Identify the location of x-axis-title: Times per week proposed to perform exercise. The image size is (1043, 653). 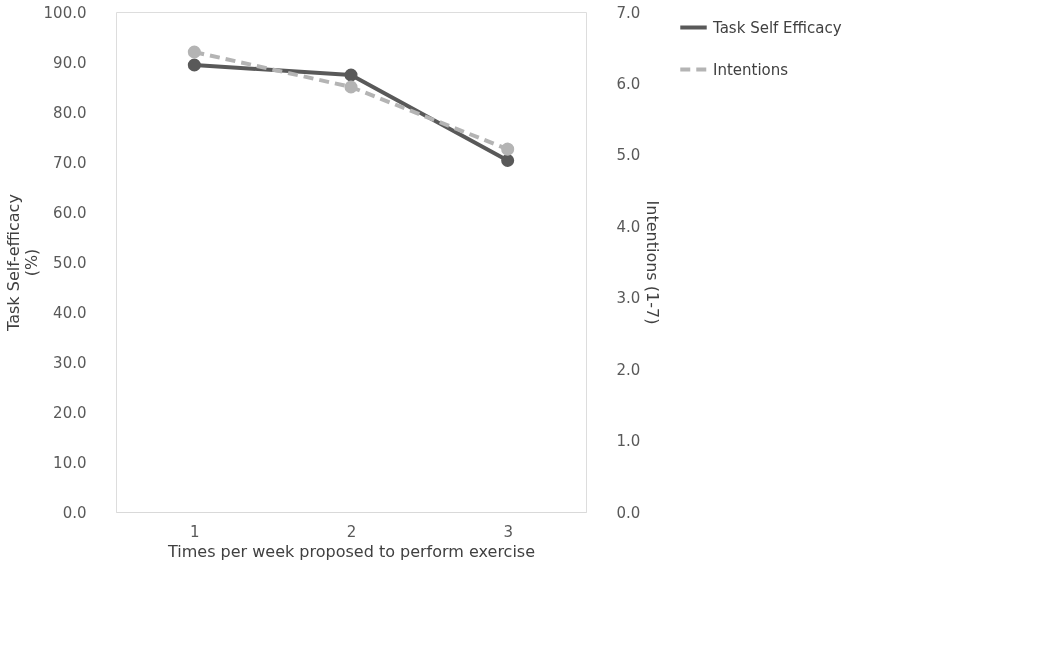
(351, 551).